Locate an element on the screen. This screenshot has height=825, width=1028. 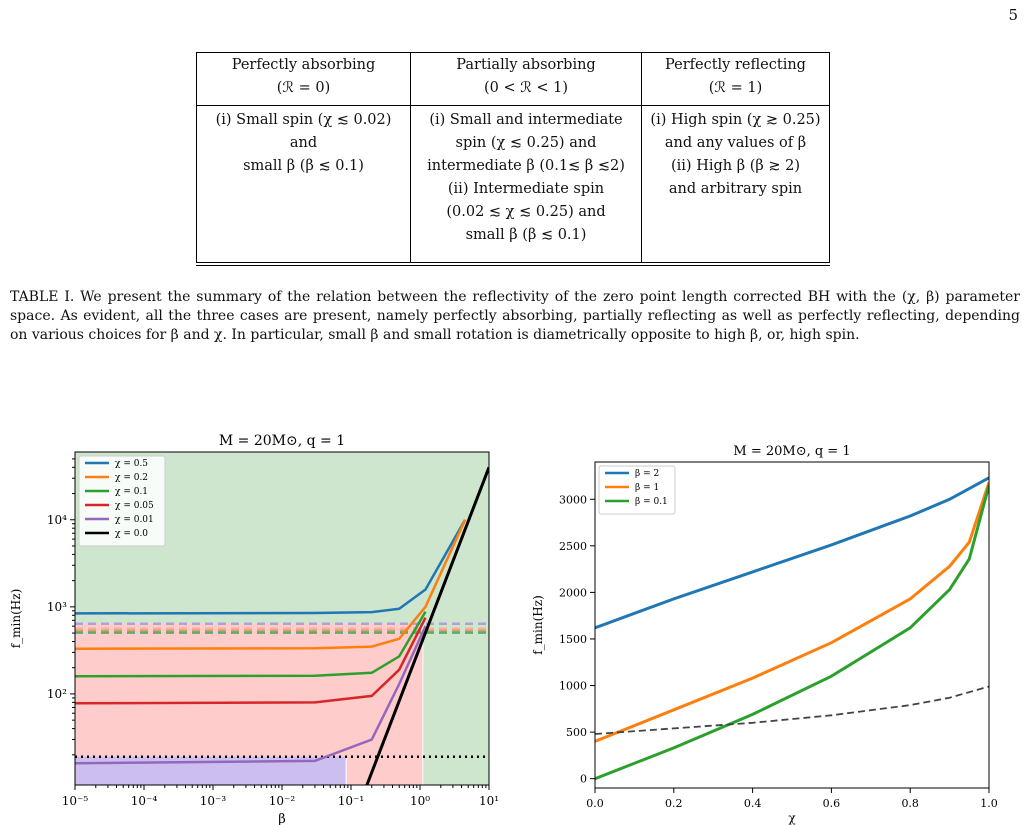
y-tick-label: 1500 is located at coordinates (573, 639).